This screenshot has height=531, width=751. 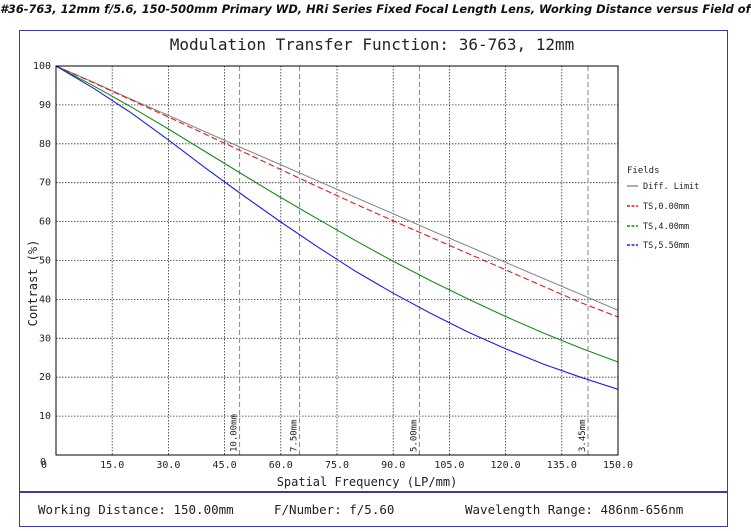 I want to click on y-tick-label: 40, so click(x=45, y=299).